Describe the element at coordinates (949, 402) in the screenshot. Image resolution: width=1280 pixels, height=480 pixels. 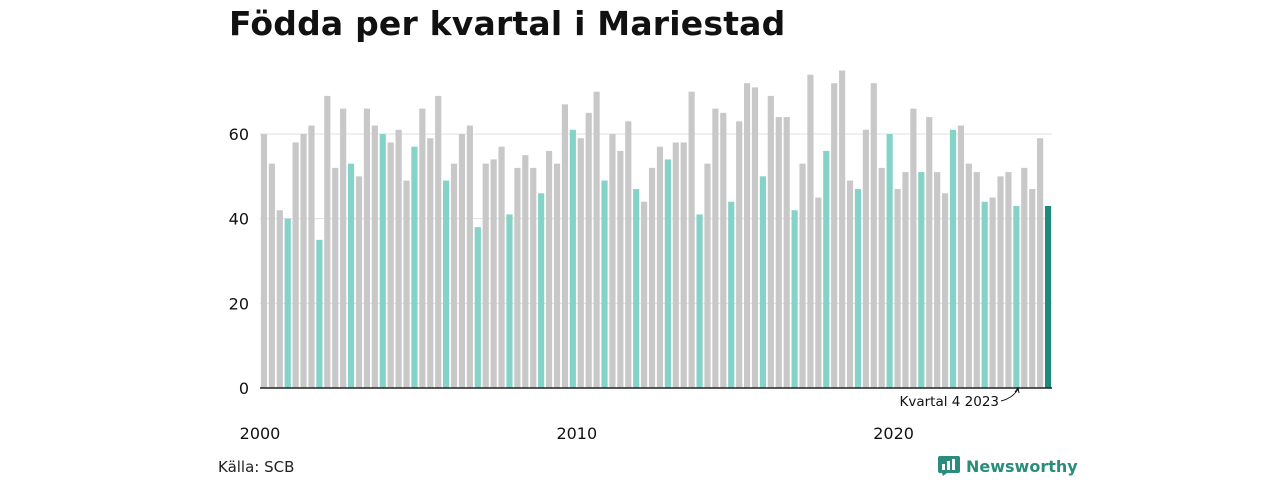
I see `annotation-label: Kvartal 4 2023` at that location.